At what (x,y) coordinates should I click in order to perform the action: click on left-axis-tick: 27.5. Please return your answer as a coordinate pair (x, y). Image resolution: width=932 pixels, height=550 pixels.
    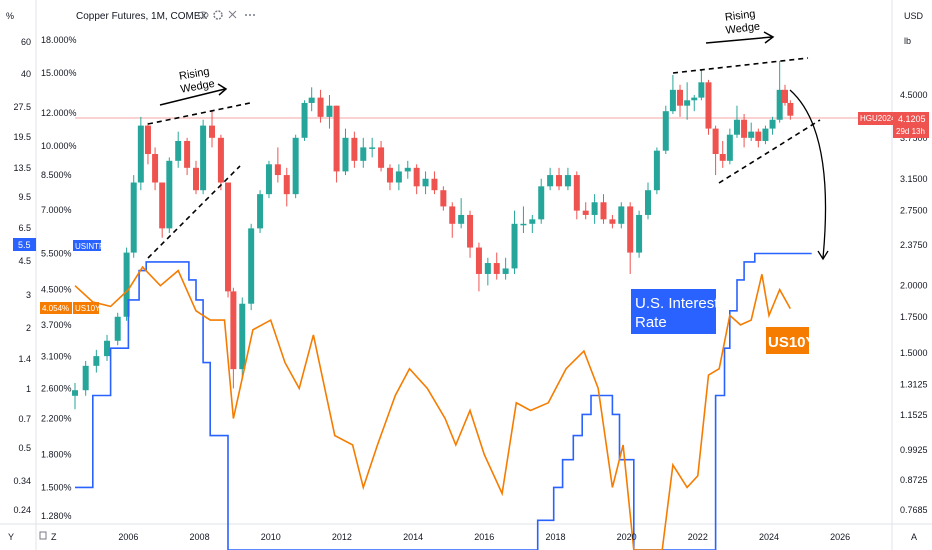
    Looking at the image, I should click on (22, 107).